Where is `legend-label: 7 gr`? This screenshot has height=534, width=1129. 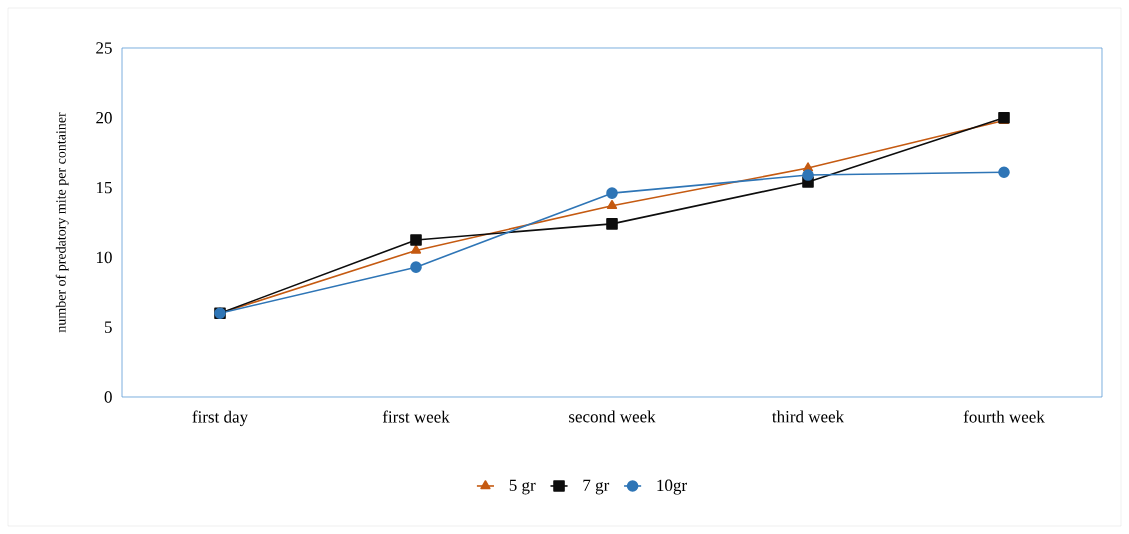
legend-label: 7 gr is located at coordinates (596, 487).